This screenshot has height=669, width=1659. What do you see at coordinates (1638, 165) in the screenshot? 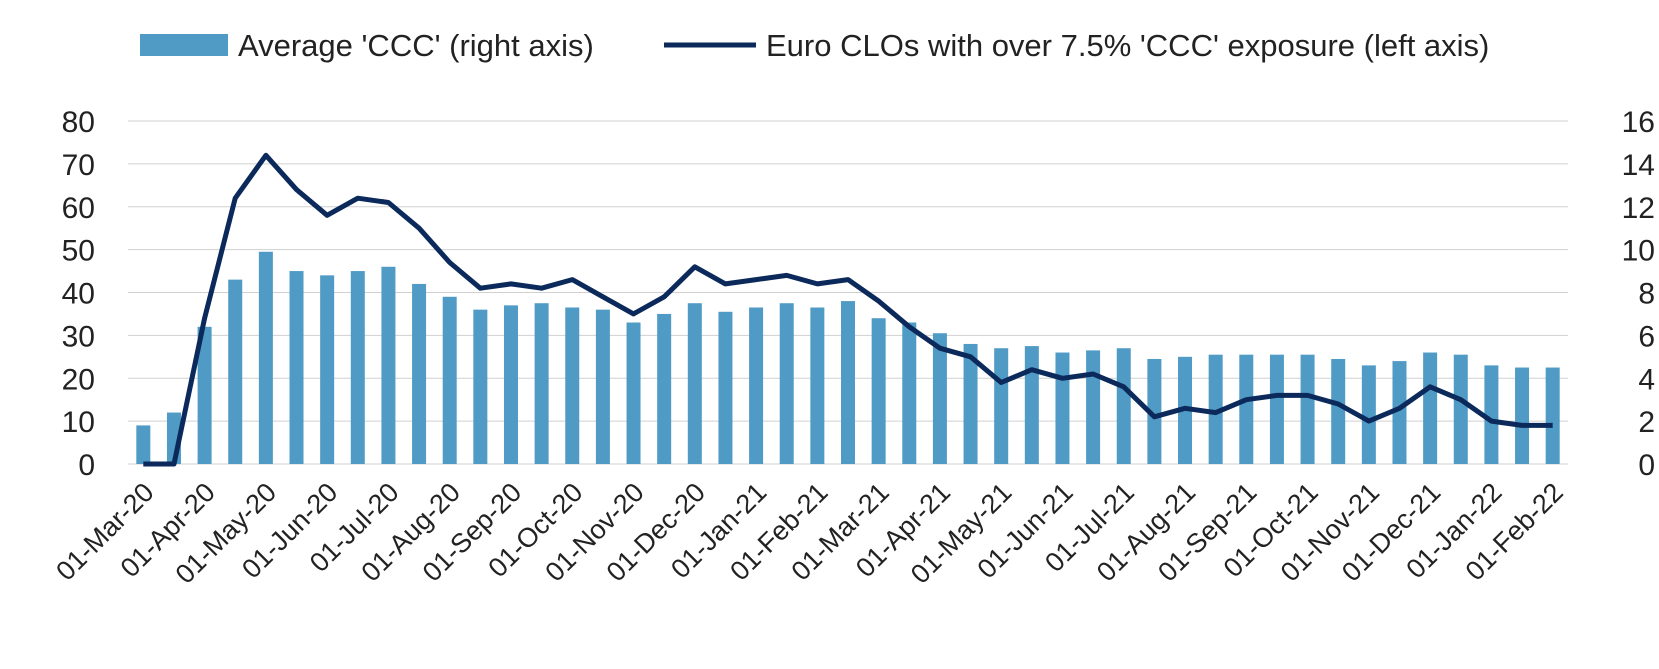
I see `right-tick-label: 14` at bounding box center [1638, 165].